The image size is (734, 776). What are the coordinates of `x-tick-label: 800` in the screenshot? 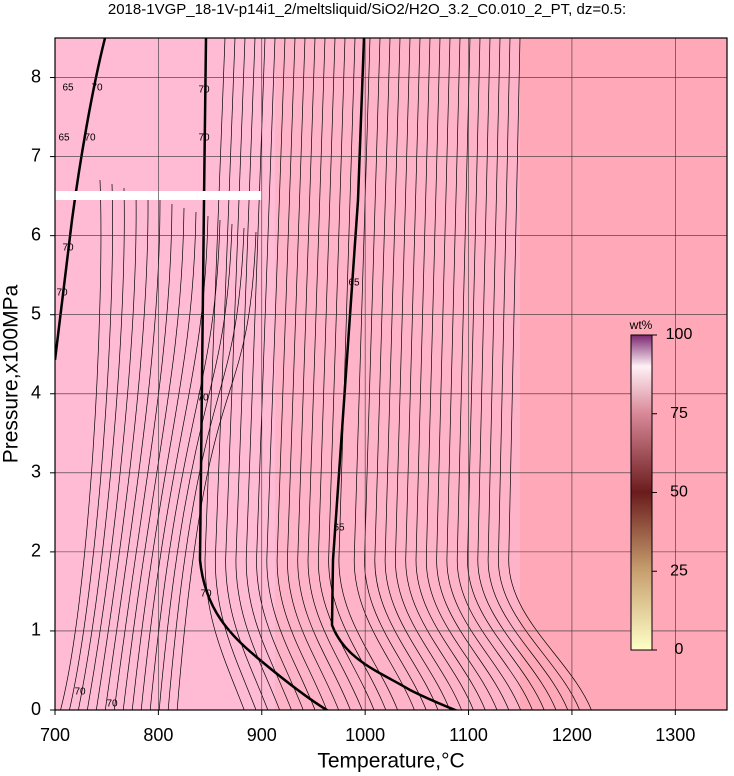 It's located at (158, 735).